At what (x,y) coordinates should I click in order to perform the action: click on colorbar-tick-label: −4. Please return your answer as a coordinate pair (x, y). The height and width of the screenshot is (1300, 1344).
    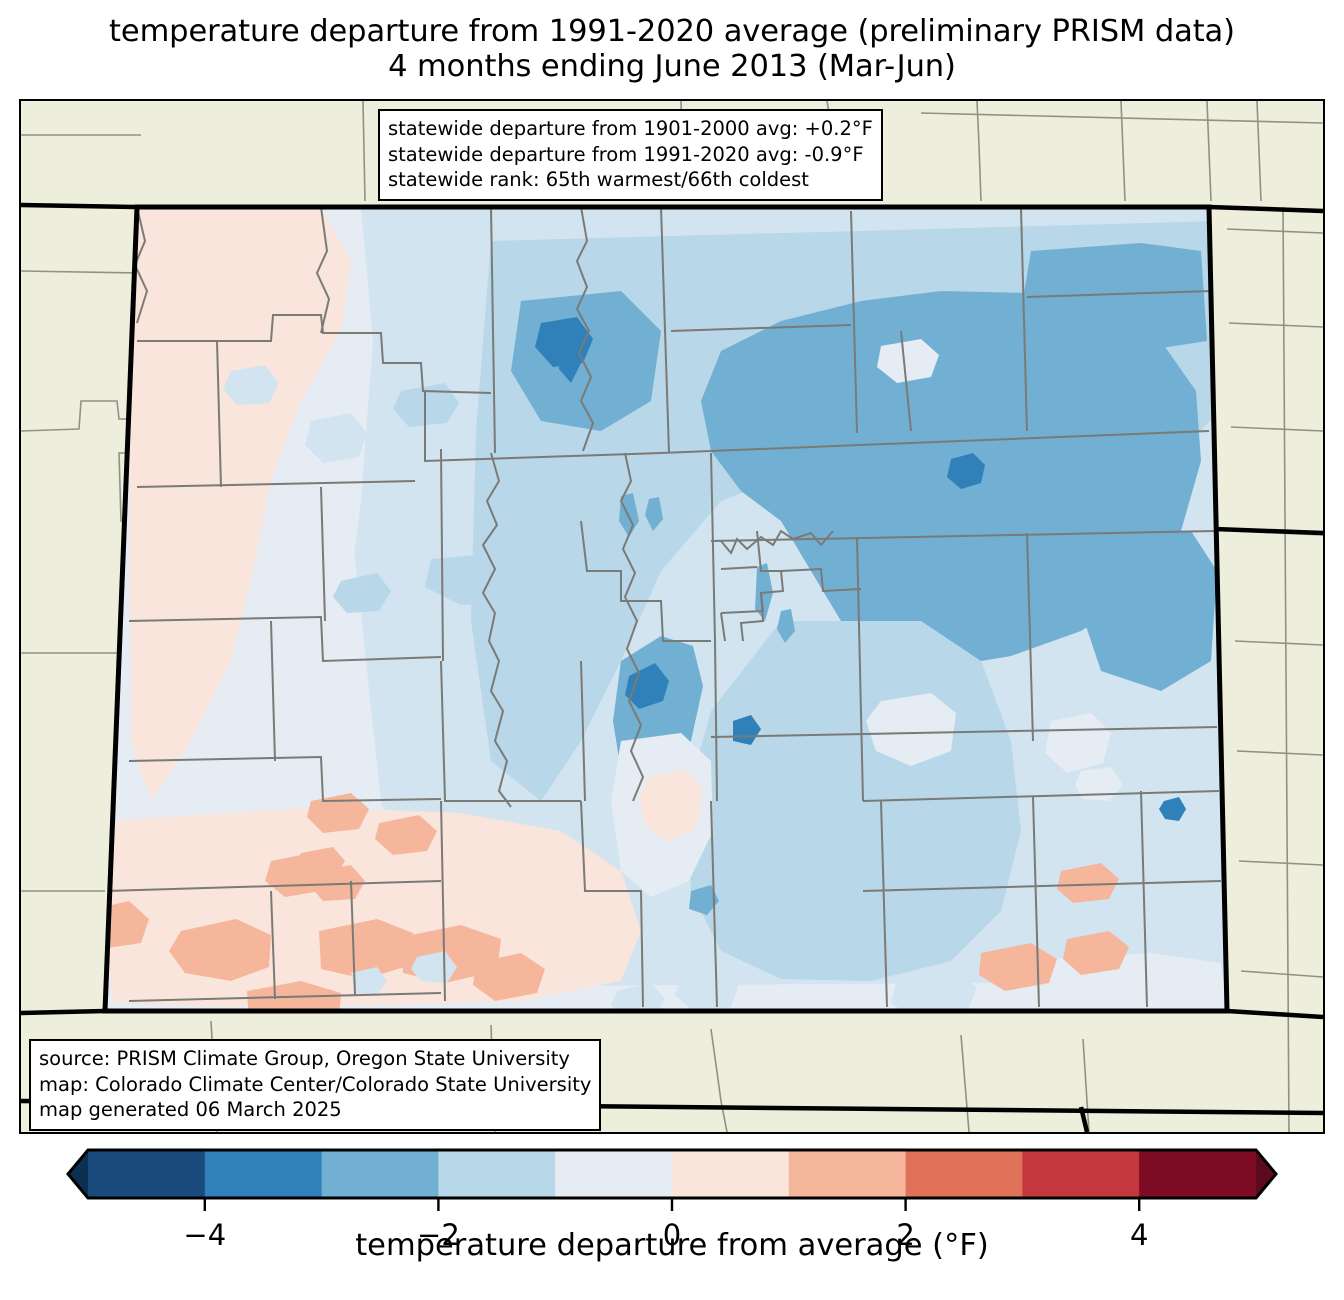
    Looking at the image, I should click on (204, 1235).